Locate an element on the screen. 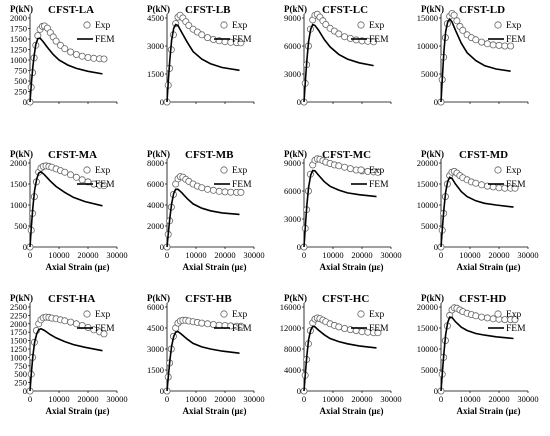 Image resolution: width=550 pixels, height=436 pixels. y-tick-label: 8000 is located at coordinates (155, 163).